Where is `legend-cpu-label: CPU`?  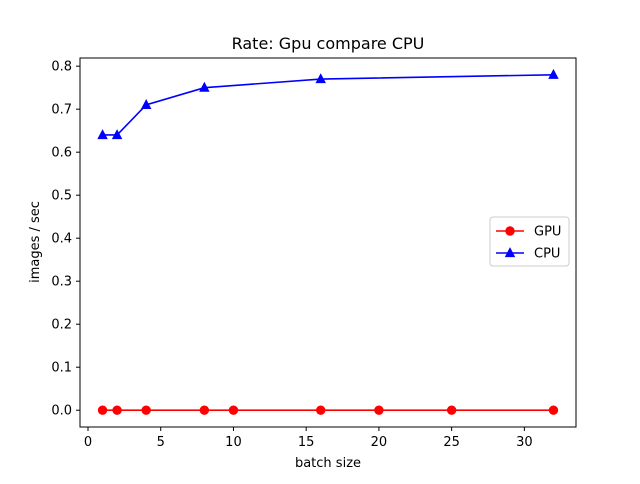
legend-cpu-label: CPU is located at coordinates (547, 254).